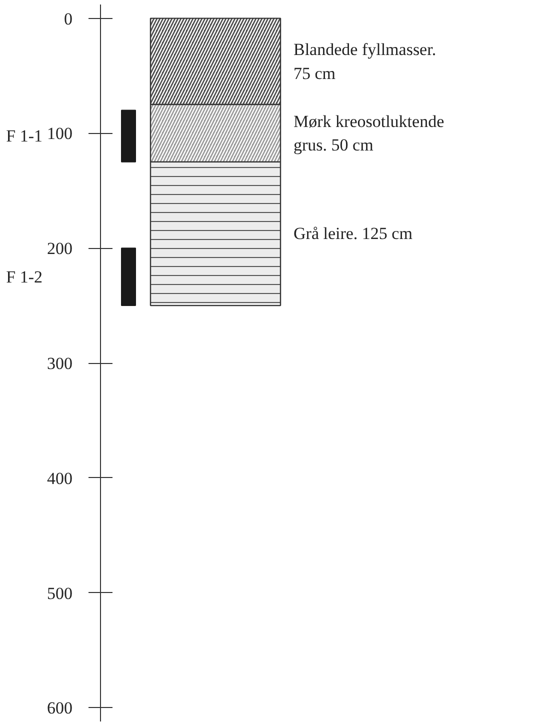 Image resolution: width=536 pixels, height=725 pixels. I want to click on y-tick-label: 300, so click(59, 363).